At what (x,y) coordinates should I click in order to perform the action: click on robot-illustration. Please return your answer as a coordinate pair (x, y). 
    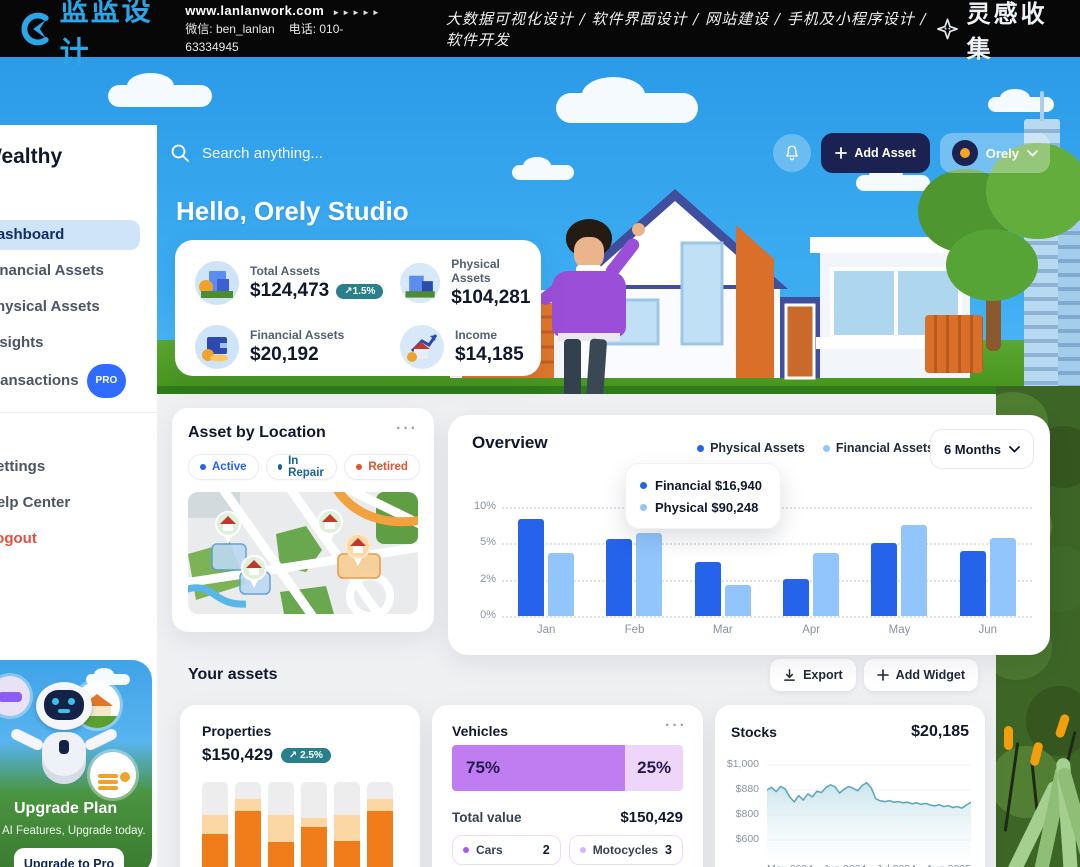
    Looking at the image, I should click on (64, 742).